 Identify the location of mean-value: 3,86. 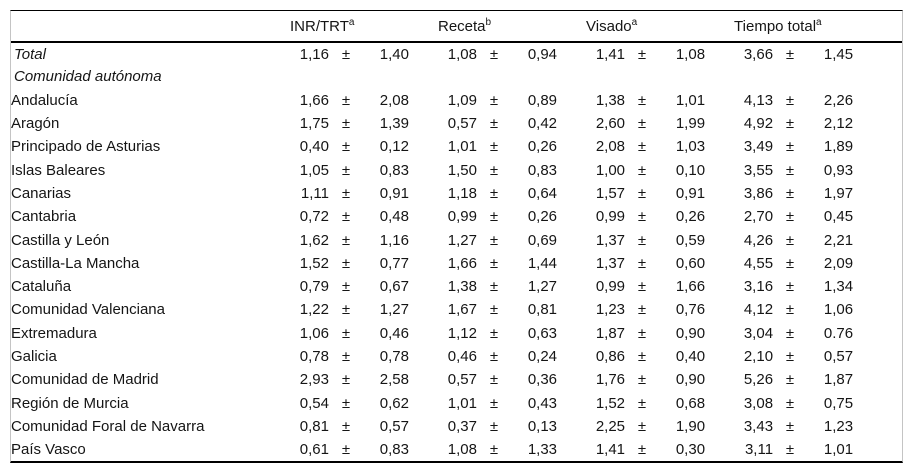
(758, 193).